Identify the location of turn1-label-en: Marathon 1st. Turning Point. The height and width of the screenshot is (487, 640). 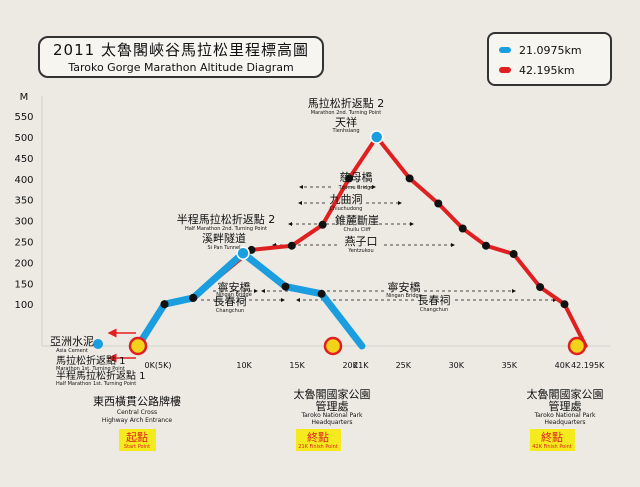
(90, 369).